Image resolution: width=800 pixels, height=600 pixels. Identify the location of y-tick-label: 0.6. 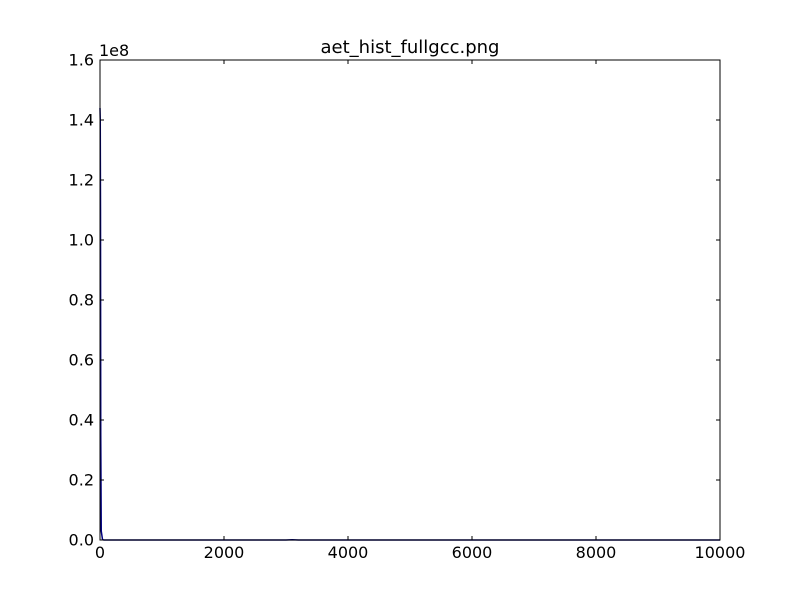
(81, 360).